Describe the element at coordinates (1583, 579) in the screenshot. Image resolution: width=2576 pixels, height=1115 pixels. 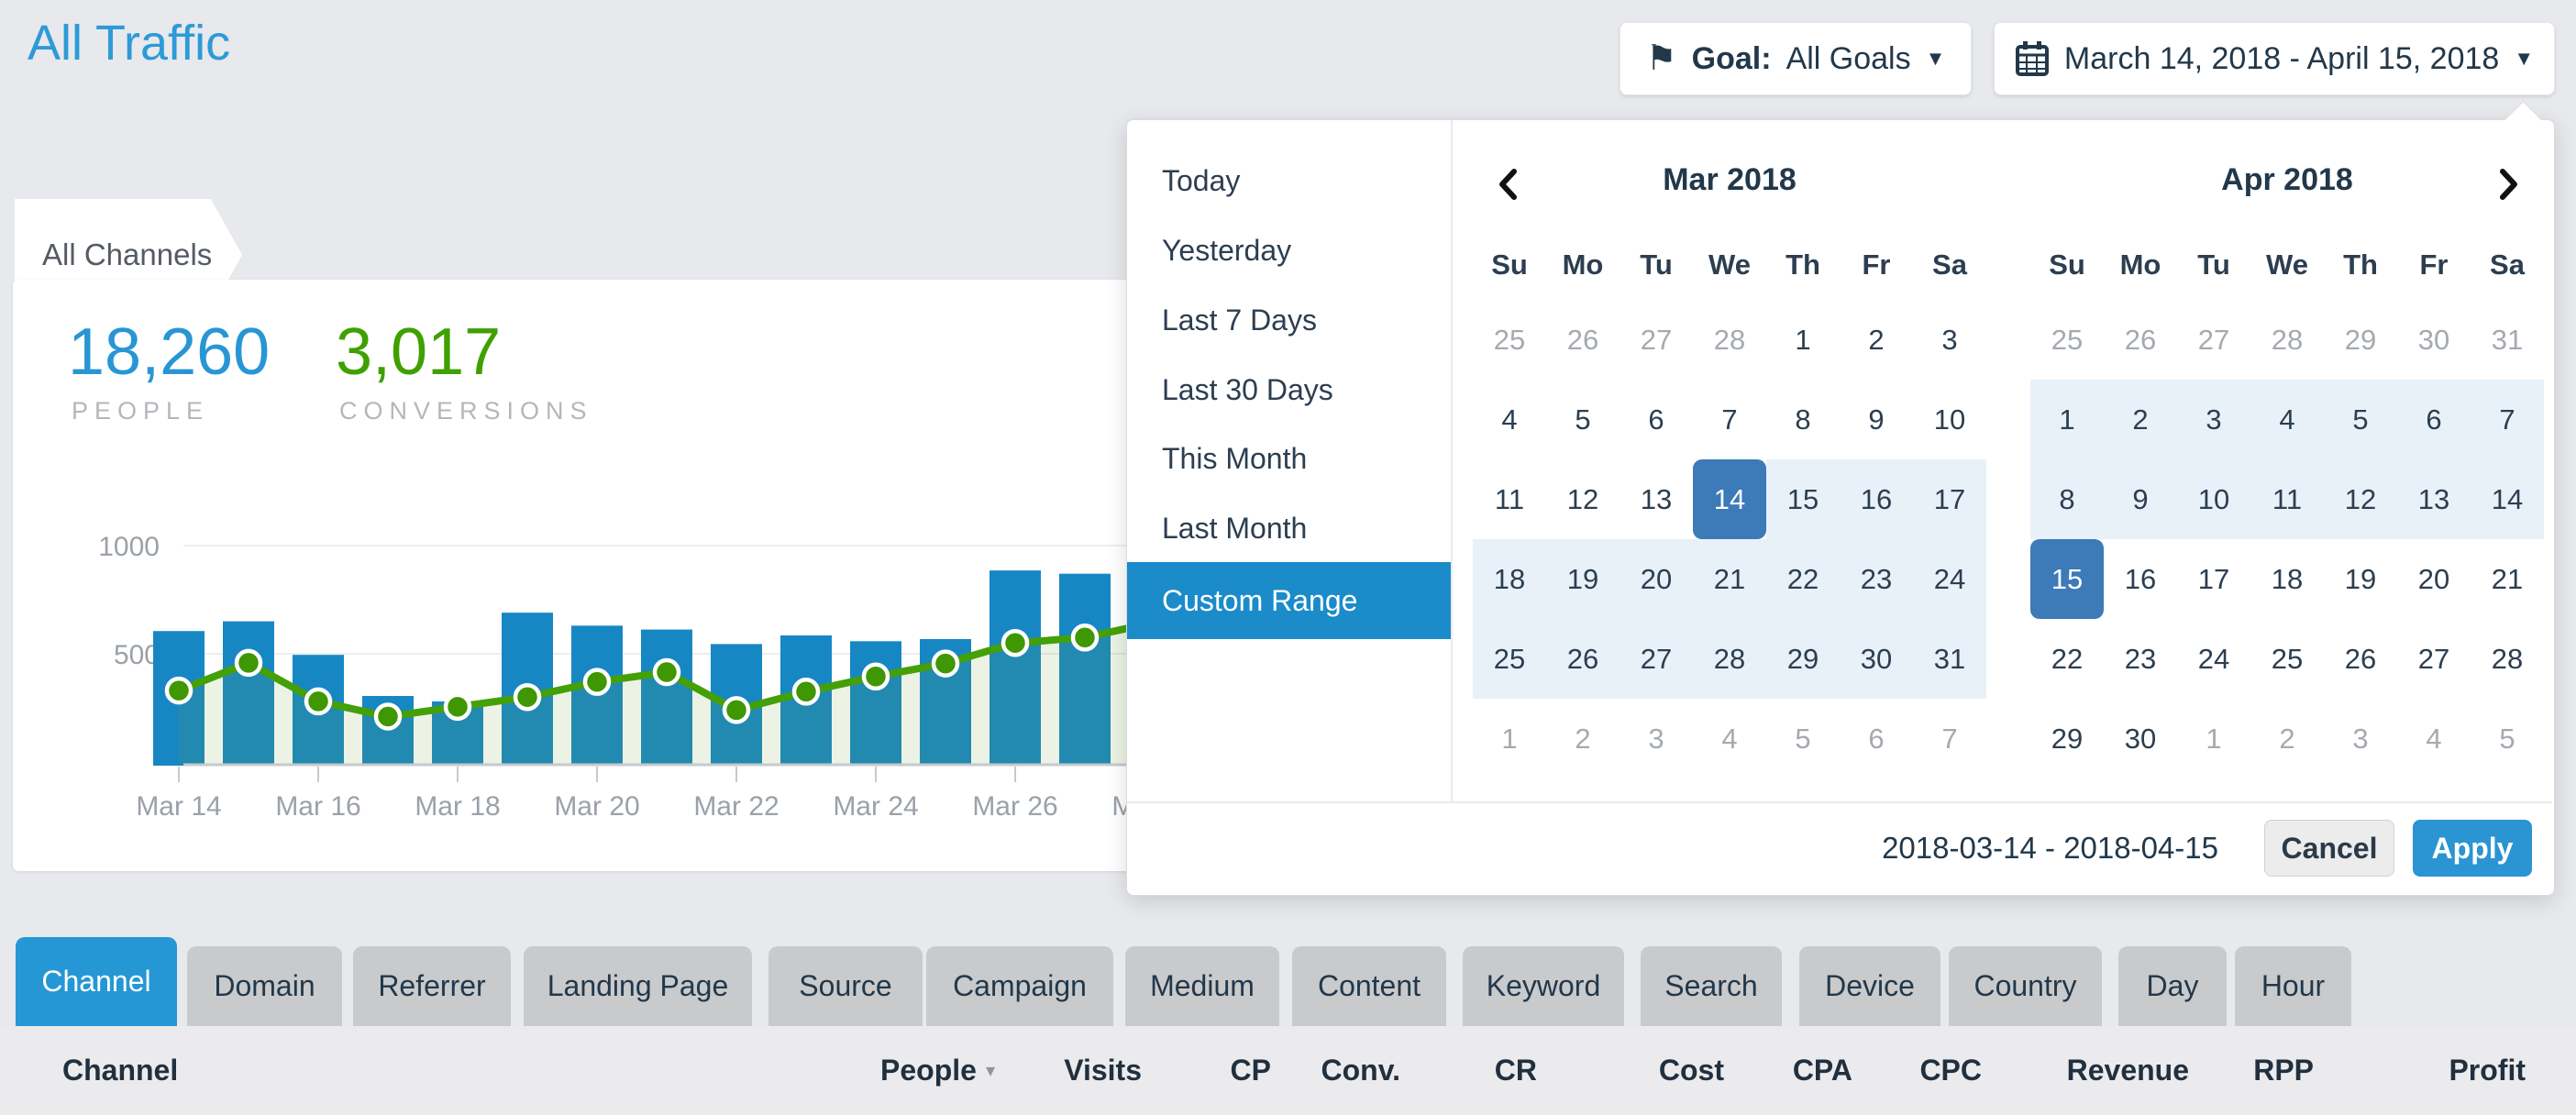
I see `calendar-day-mar-2018-19: 19` at that location.